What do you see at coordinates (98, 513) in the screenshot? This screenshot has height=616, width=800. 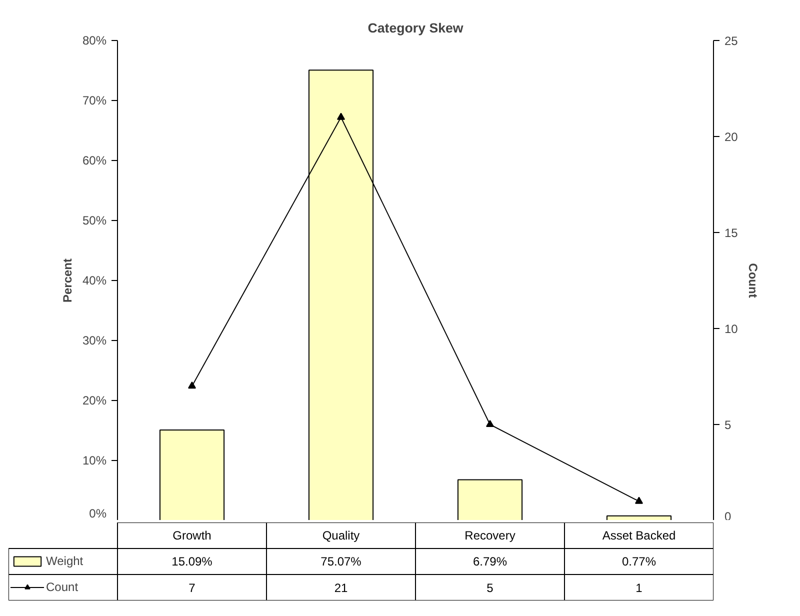 I see `y-tick-label: 0%` at bounding box center [98, 513].